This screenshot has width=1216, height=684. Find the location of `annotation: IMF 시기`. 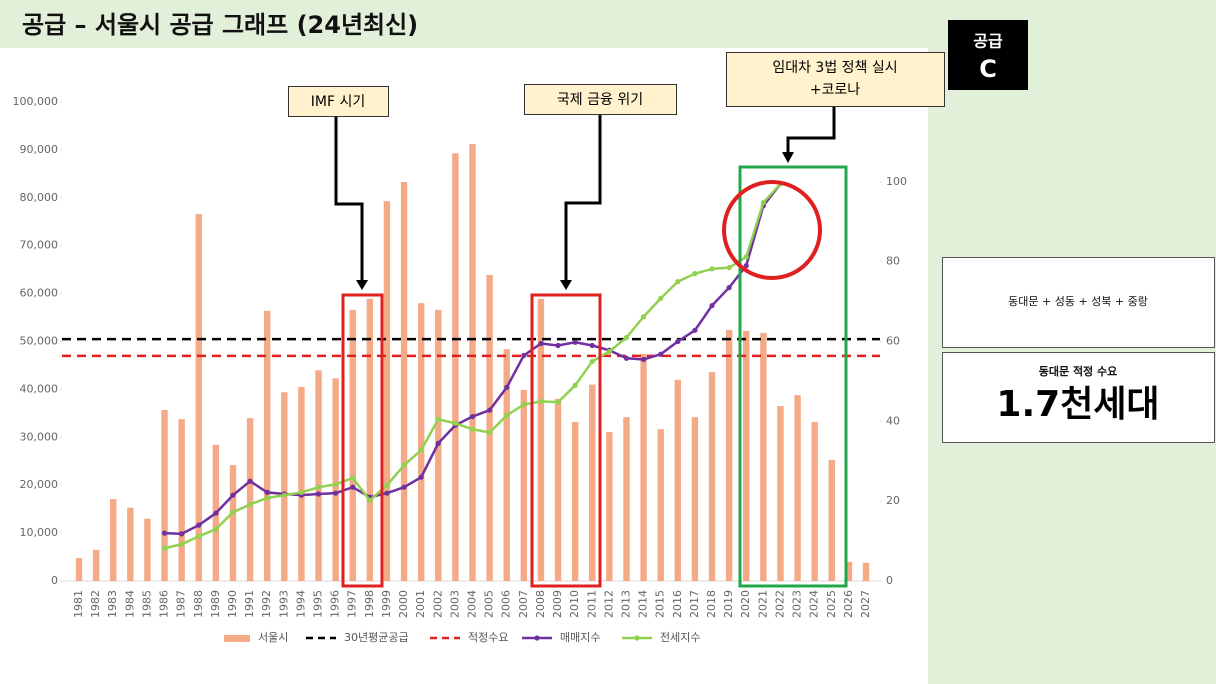

annotation: IMF 시기 is located at coordinates (338, 102).